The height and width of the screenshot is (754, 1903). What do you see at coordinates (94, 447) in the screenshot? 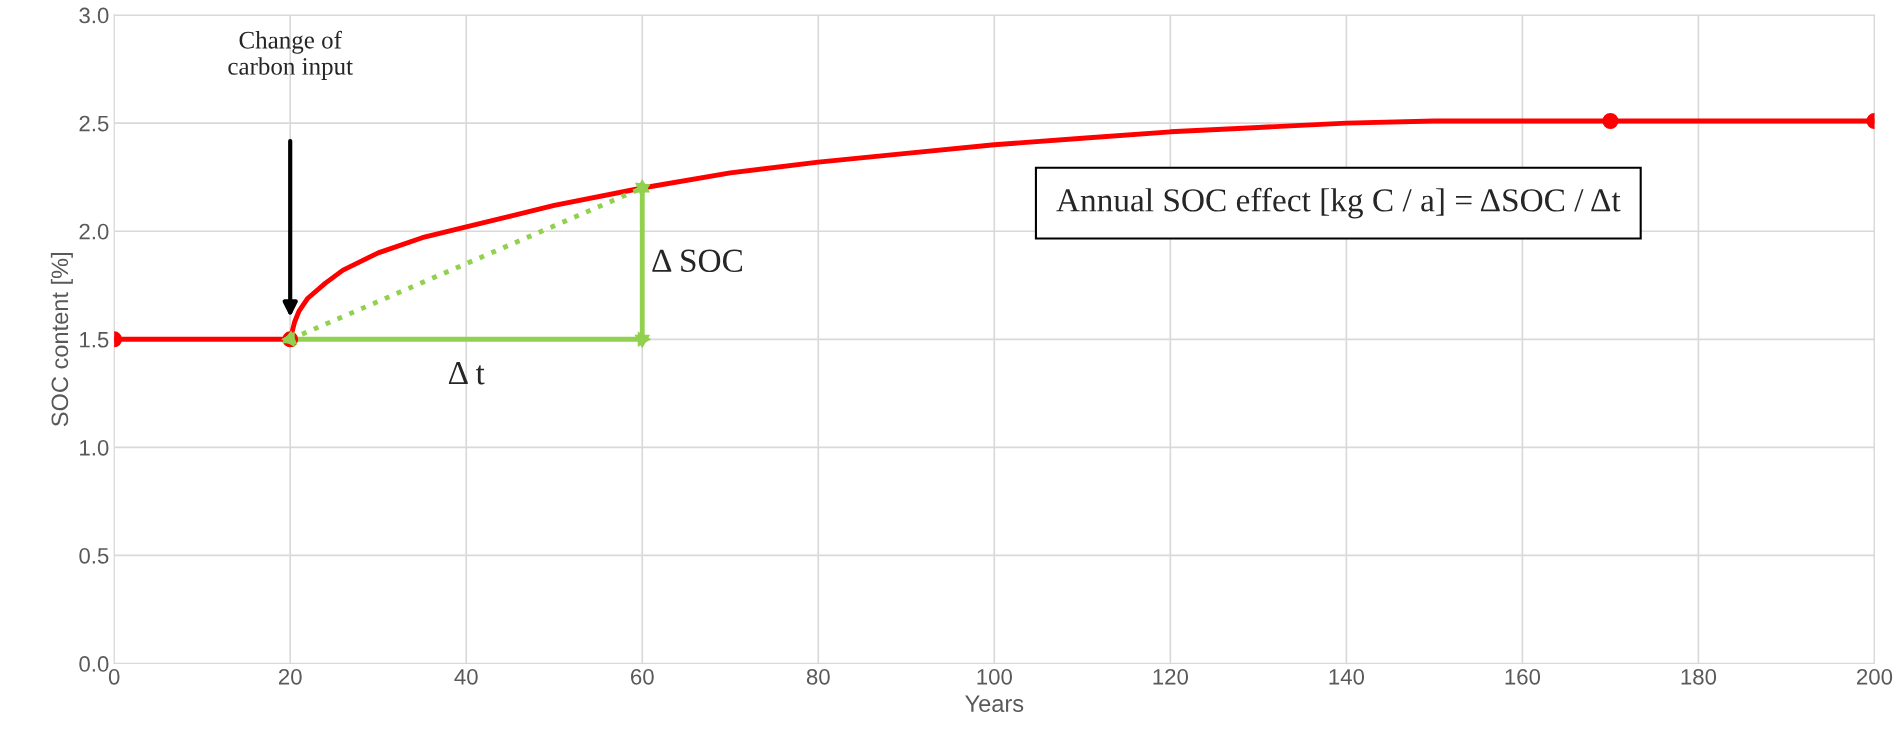
I see `y-tick-label: 1.0` at bounding box center [94, 447].